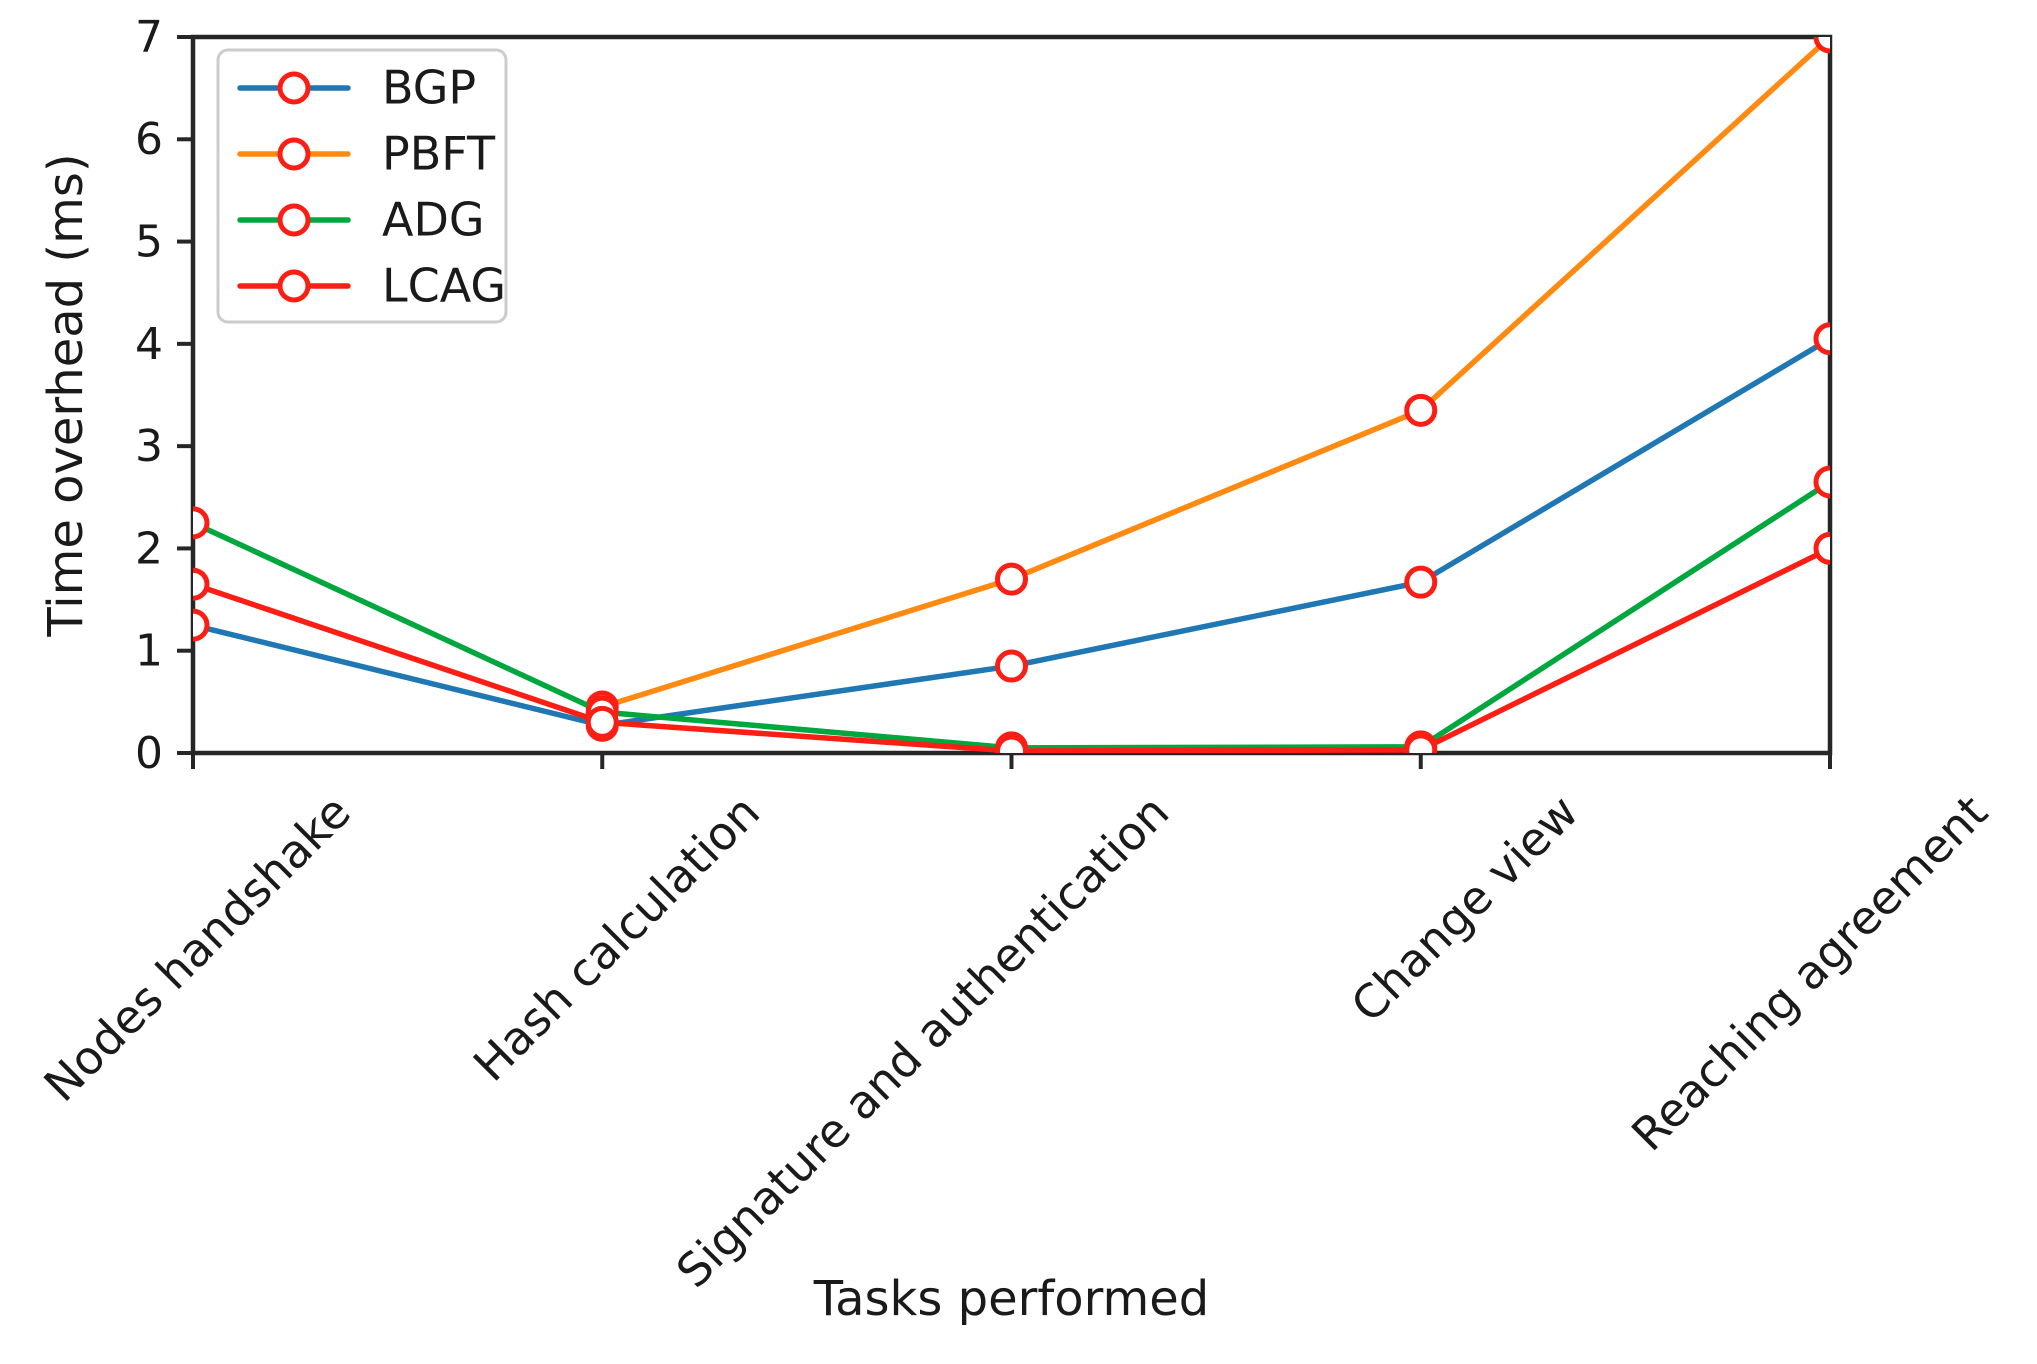 This screenshot has height=1364, width=2037. Describe the element at coordinates (361, 220) in the screenshot. I see `legend-item-ADG: ADG` at that location.